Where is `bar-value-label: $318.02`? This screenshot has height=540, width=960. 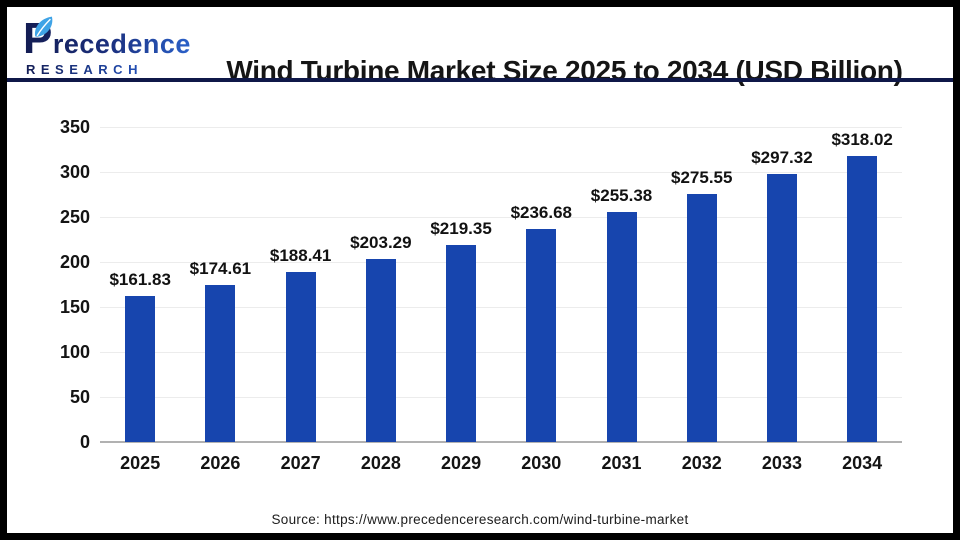
bar-value-label: $318.02 is located at coordinates (862, 139).